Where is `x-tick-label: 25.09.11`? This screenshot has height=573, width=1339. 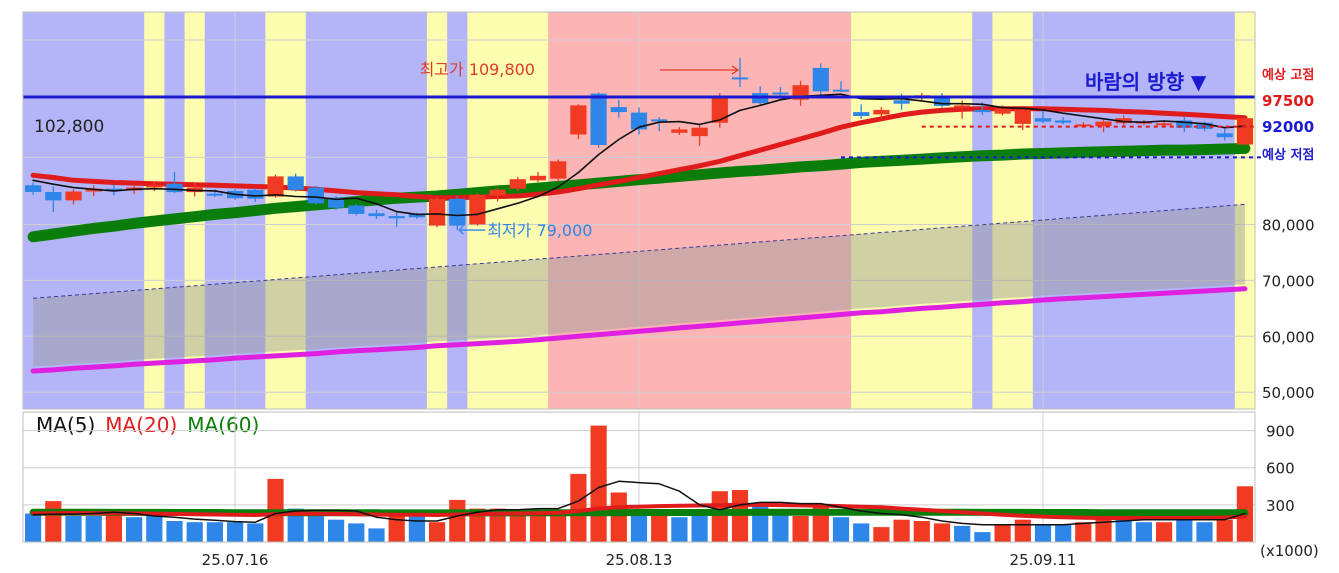
x-tick-label: 25.09.11 is located at coordinates (1043, 560).